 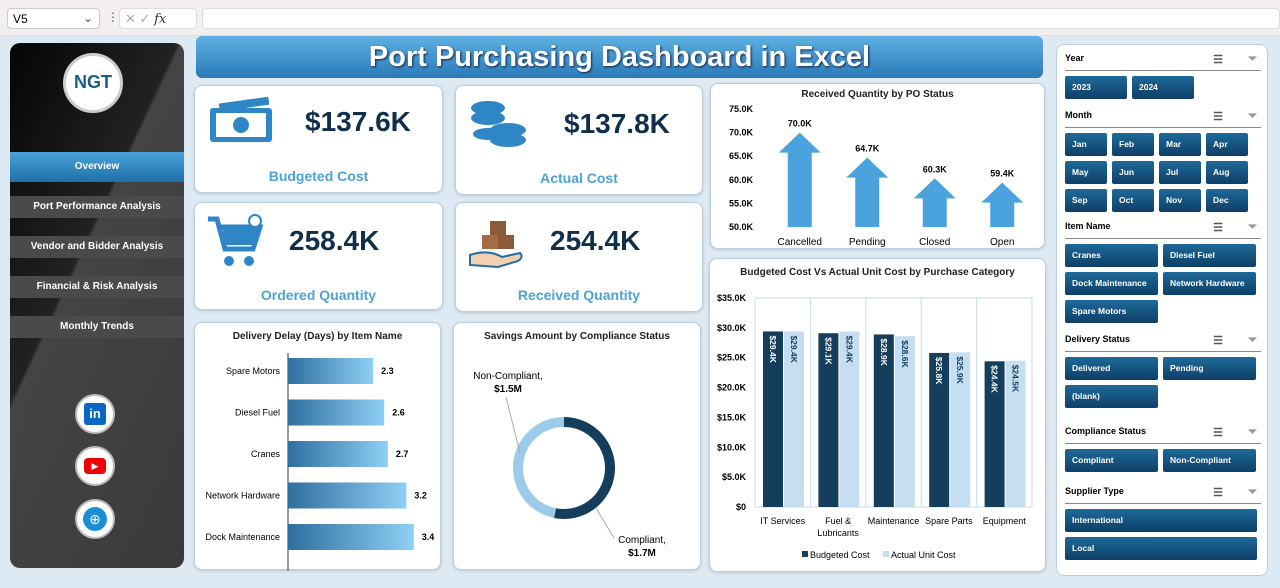 What do you see at coordinates (1111, 368) in the screenshot?
I see `slicer-item: Delivered` at bounding box center [1111, 368].